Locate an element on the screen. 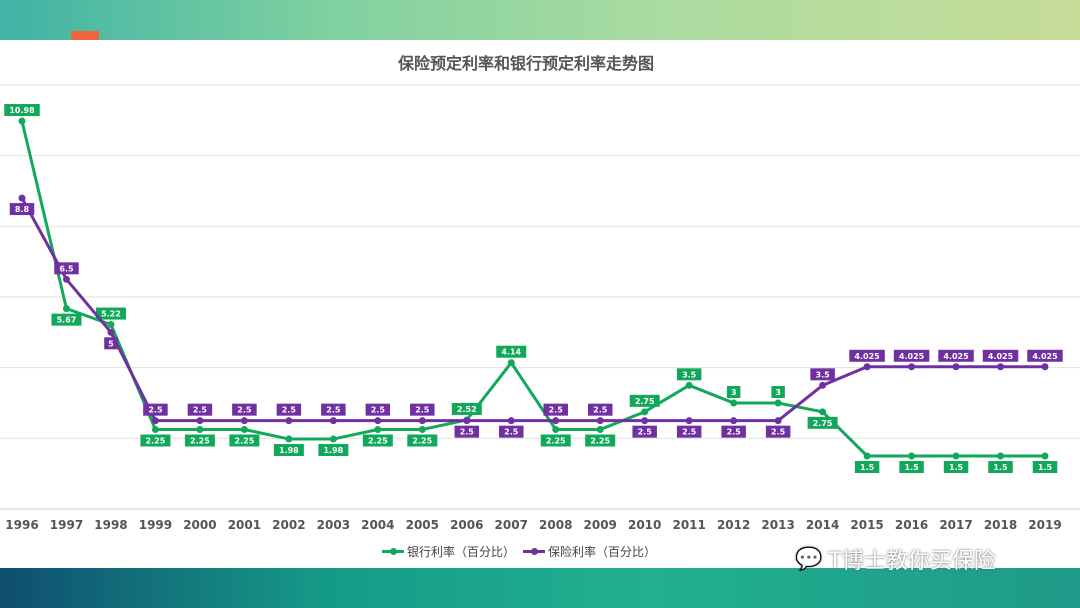  wechat-icon: 💬 is located at coordinates (809, 559).